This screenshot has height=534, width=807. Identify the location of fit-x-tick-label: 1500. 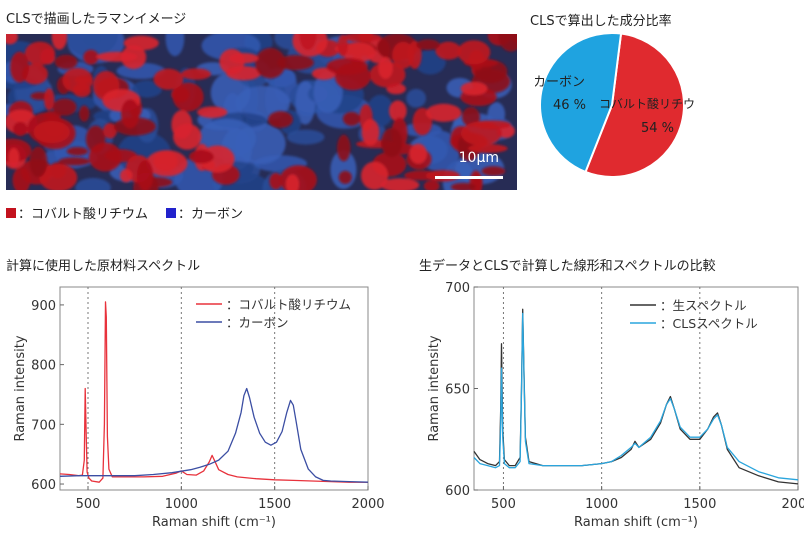
(699, 504).